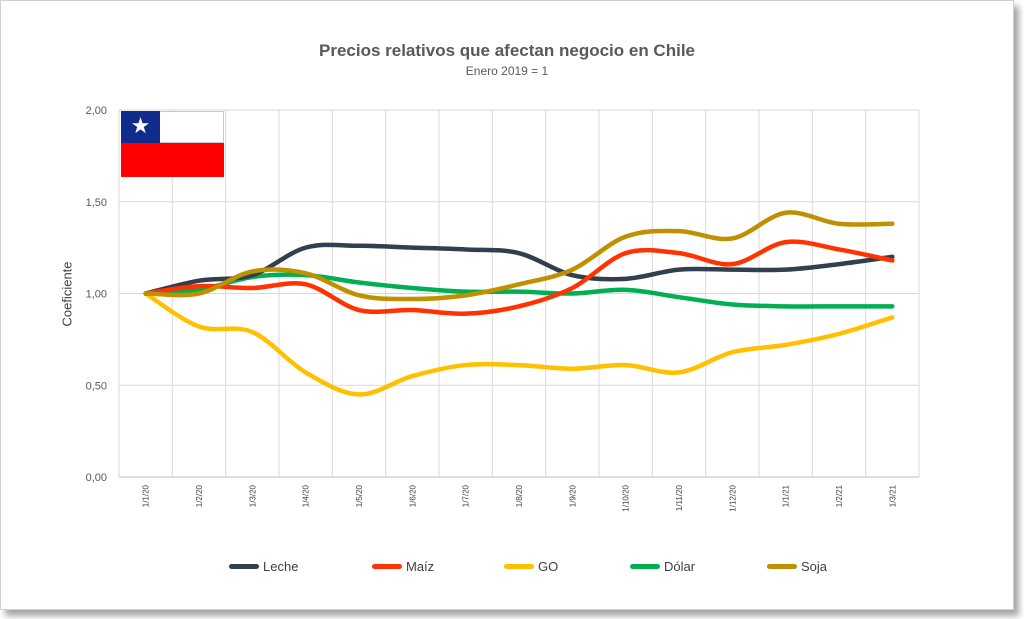 This screenshot has height=619, width=1024. I want to click on x-tick-label: 1/8/20, so click(519, 495).